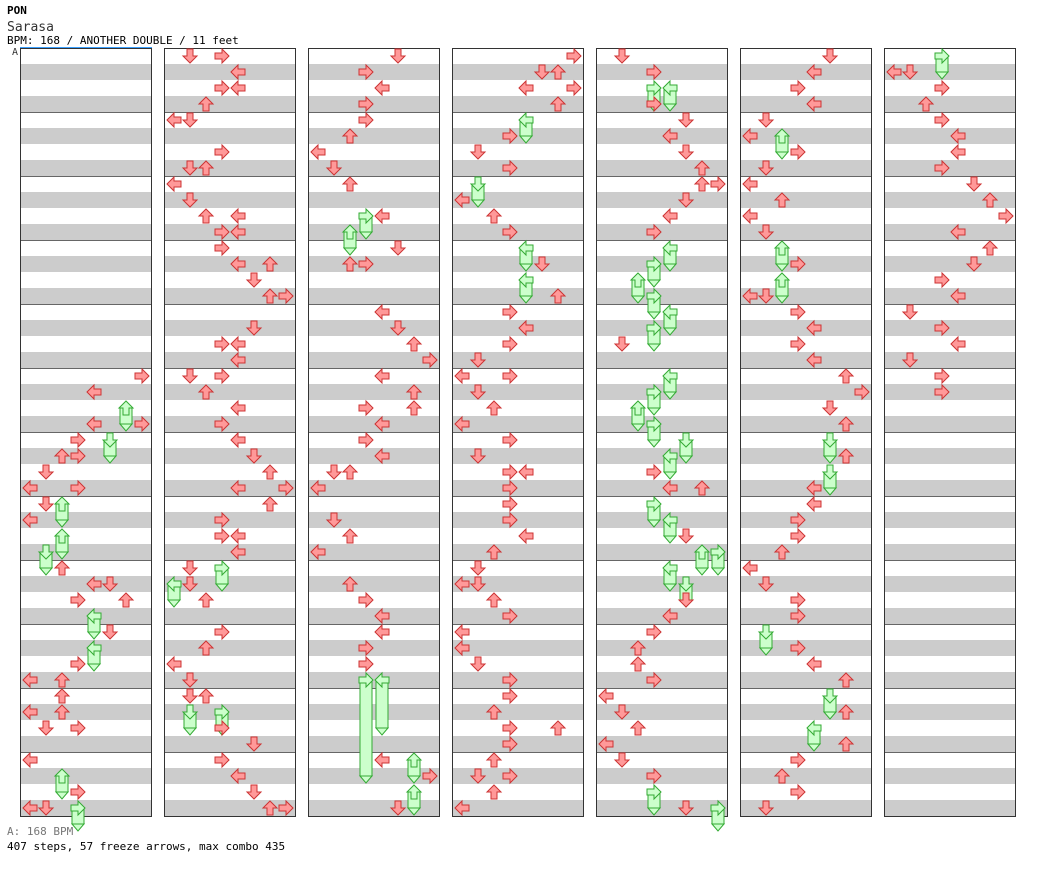 The width and height of the screenshot is (1040, 876). I want to click on column-frame, so click(662, 432).